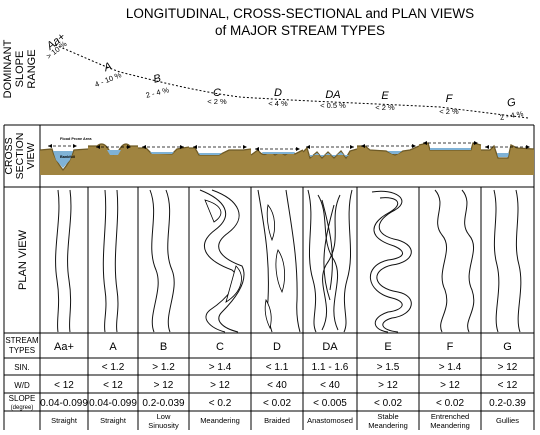 Image resolution: width=540 pixels, height=435 pixels. What do you see at coordinates (64, 420) in the screenshot?
I see `description-aaplus: Straight` at bounding box center [64, 420].